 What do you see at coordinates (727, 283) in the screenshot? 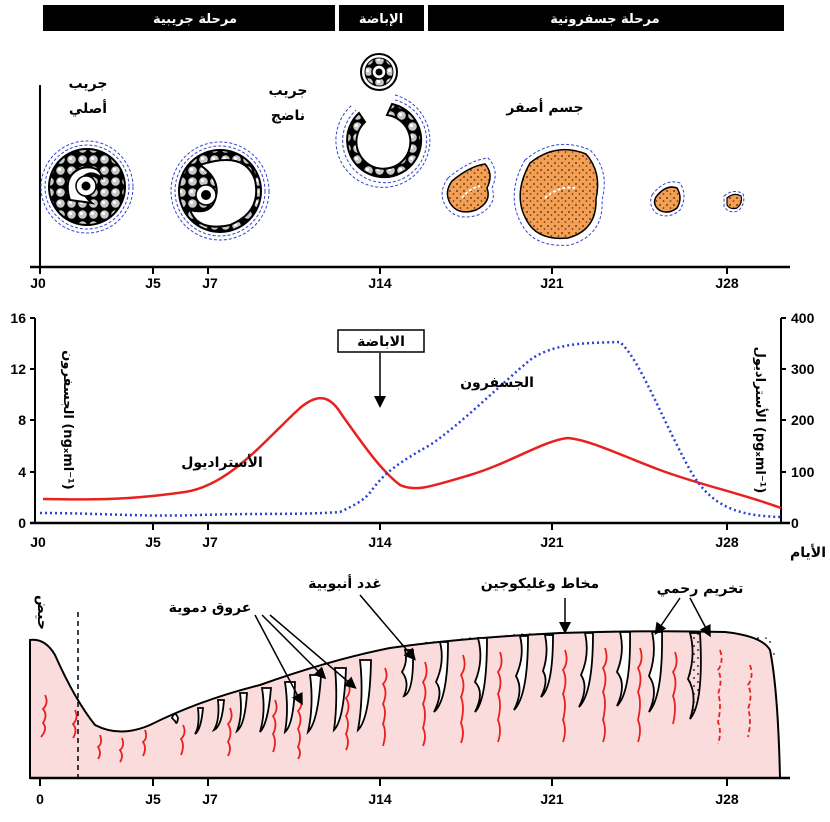
I see `ovary-tick-j28: J28` at bounding box center [727, 283].